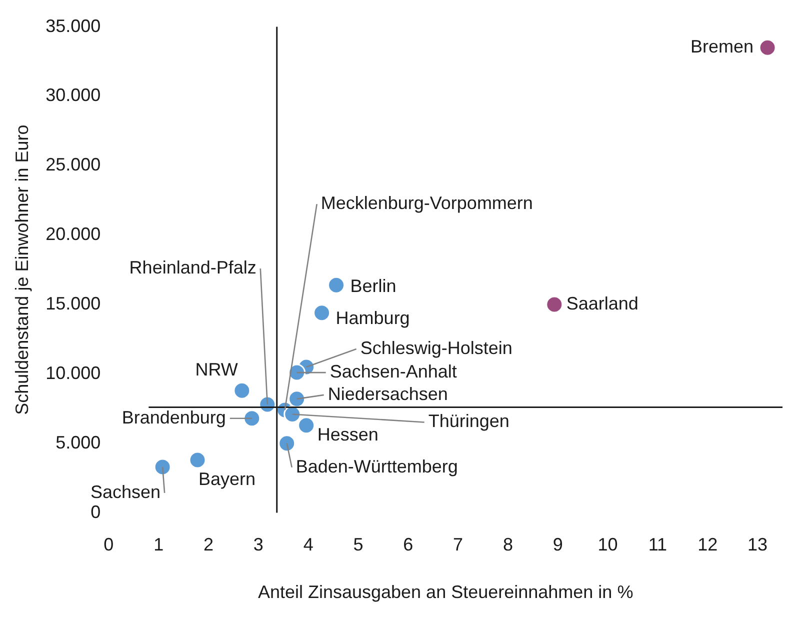 This screenshot has height=628, width=800. I want to click on annotation: Rheinland-Pfalz, so click(192, 267).